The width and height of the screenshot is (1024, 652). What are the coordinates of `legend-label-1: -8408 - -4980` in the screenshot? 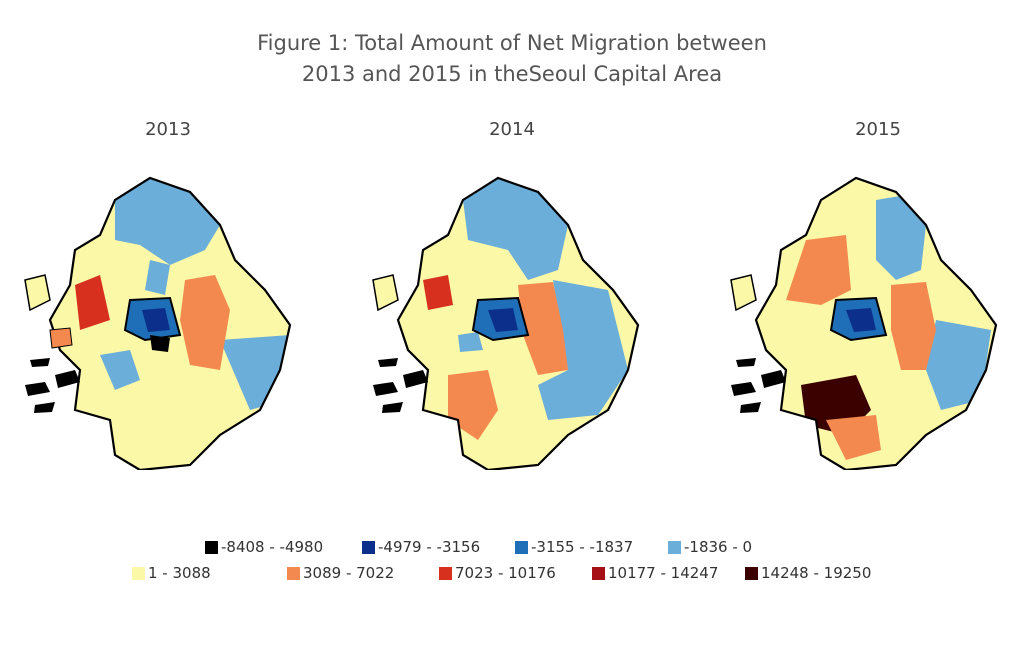 It's located at (272, 547).